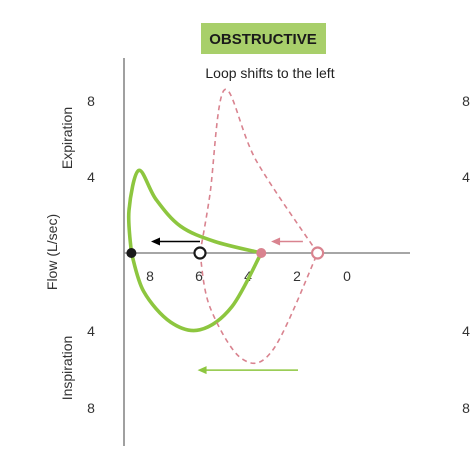 The width and height of the screenshot is (474, 474). I want to click on right-tick-label-2: 4, so click(466, 177).